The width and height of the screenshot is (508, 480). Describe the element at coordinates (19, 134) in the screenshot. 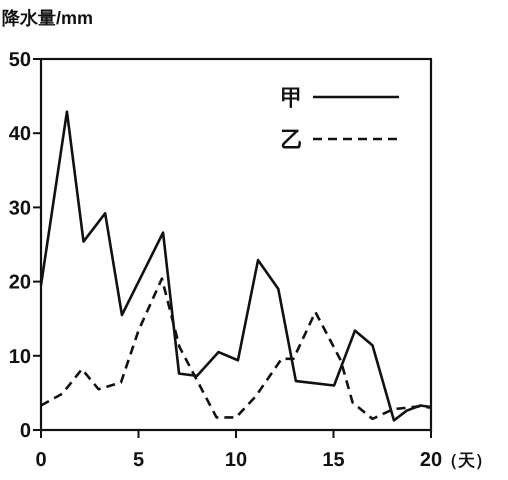

I see `y-tick-label: 40` at that location.